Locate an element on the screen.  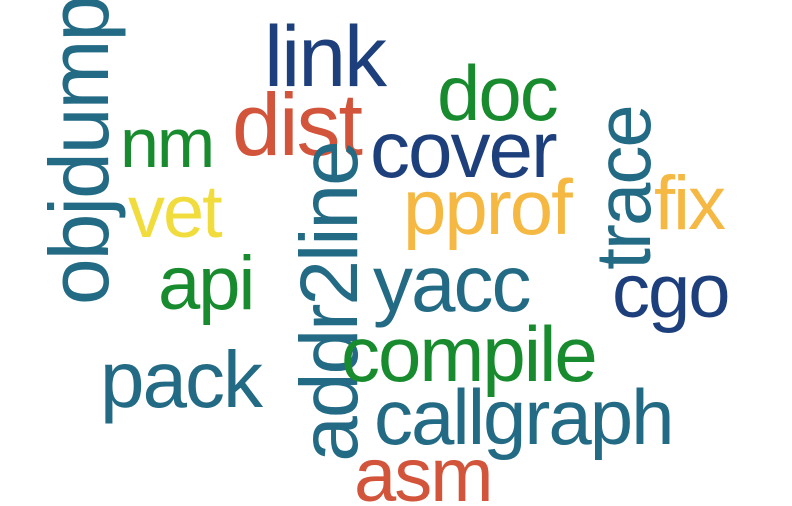
word-dist: dist is located at coordinates (297, 124).